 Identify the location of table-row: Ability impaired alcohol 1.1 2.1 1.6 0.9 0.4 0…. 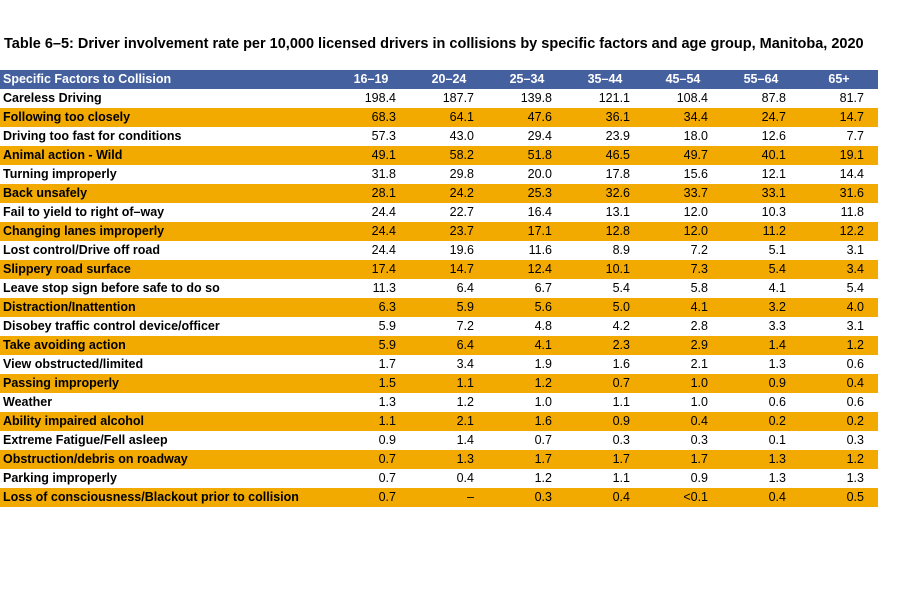
(439, 421).